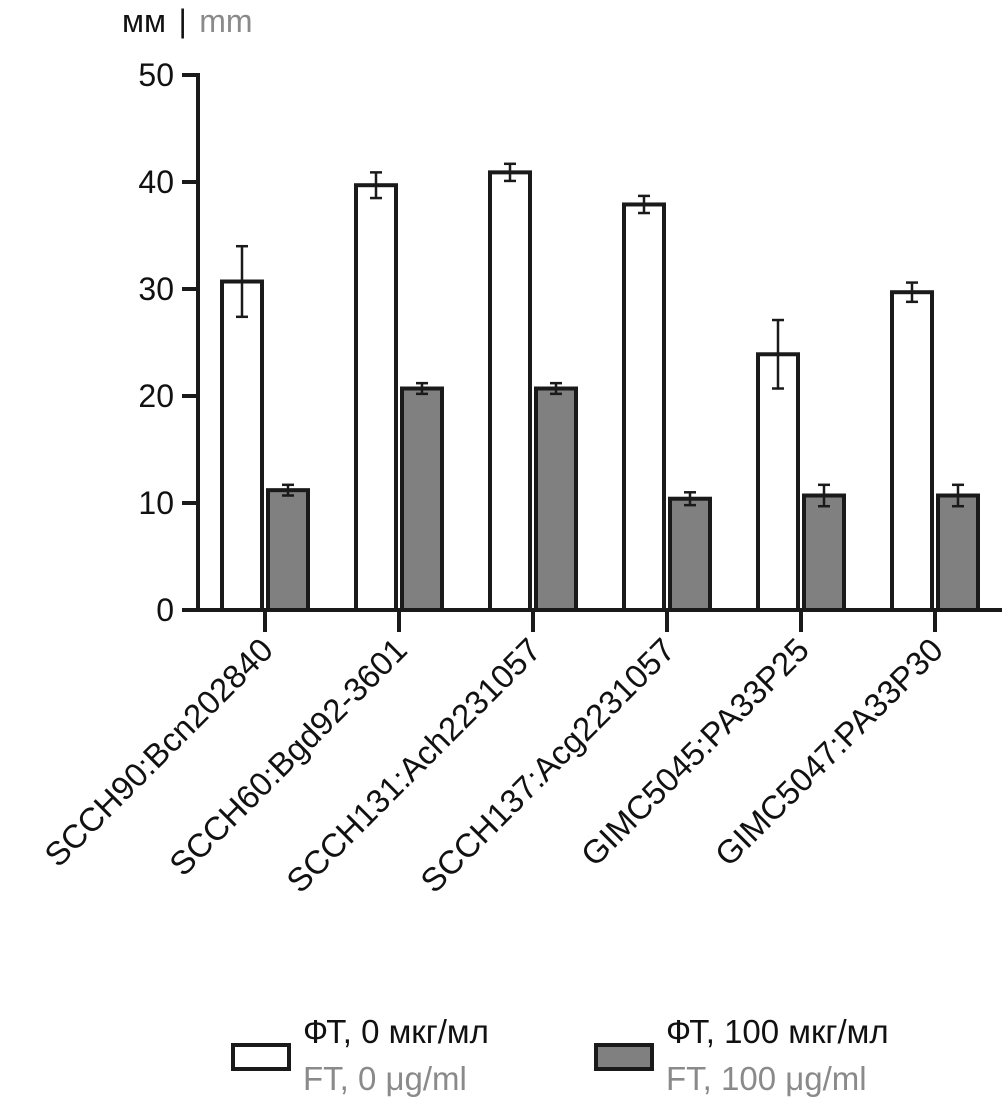 The width and height of the screenshot is (1004, 1100). What do you see at coordinates (958, 553) in the screenshot?
I see `bar-s1-c5` at bounding box center [958, 553].